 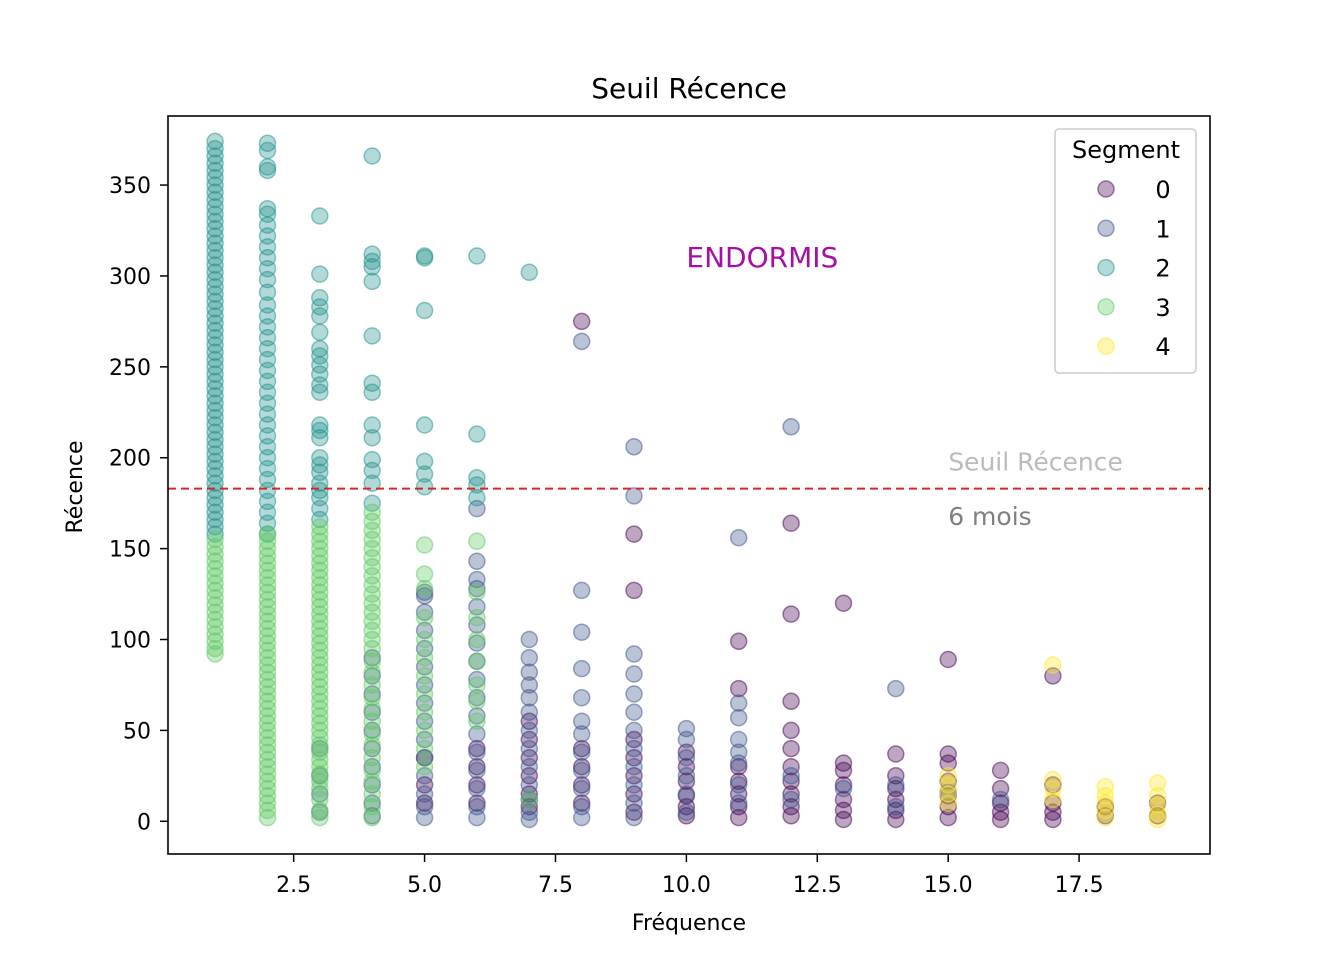 What do you see at coordinates (1162, 229) in the screenshot?
I see `legend-label: 1` at bounding box center [1162, 229].